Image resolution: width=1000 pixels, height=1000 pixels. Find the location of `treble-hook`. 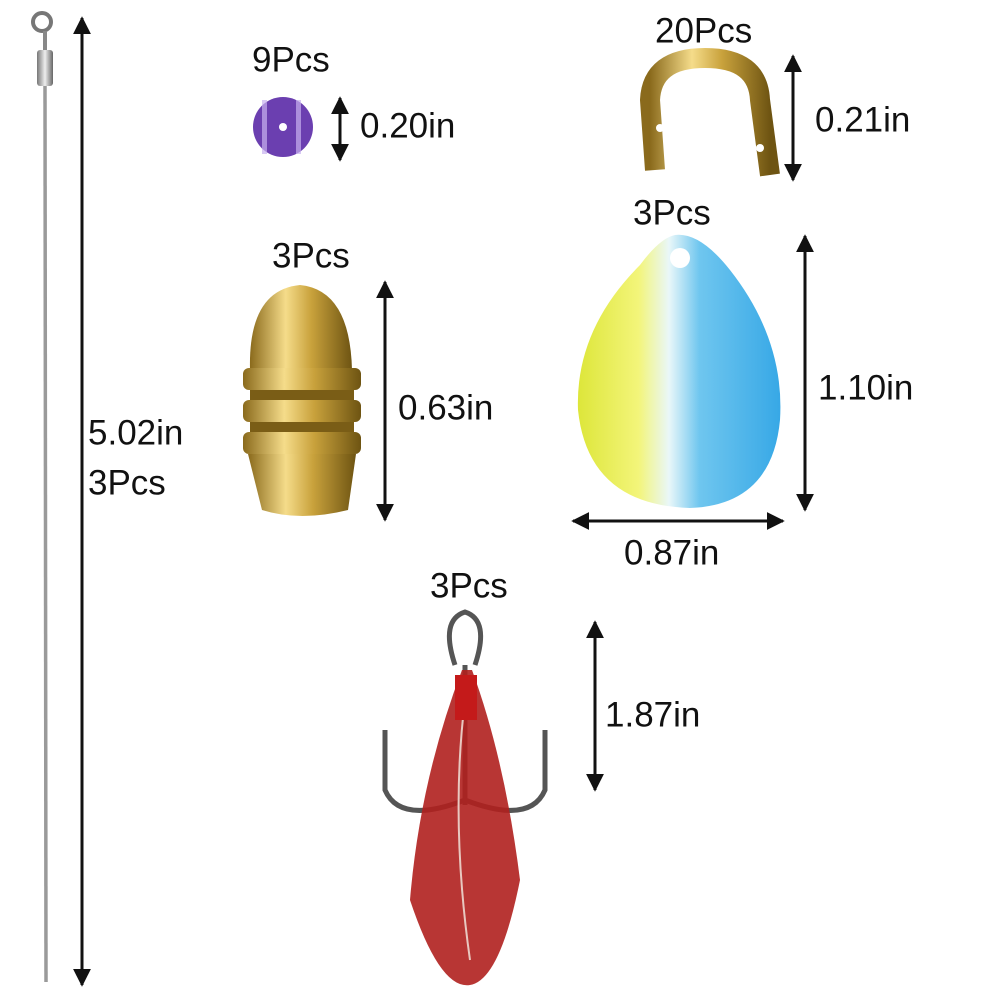

treble-hook is located at coordinates (465, 797).